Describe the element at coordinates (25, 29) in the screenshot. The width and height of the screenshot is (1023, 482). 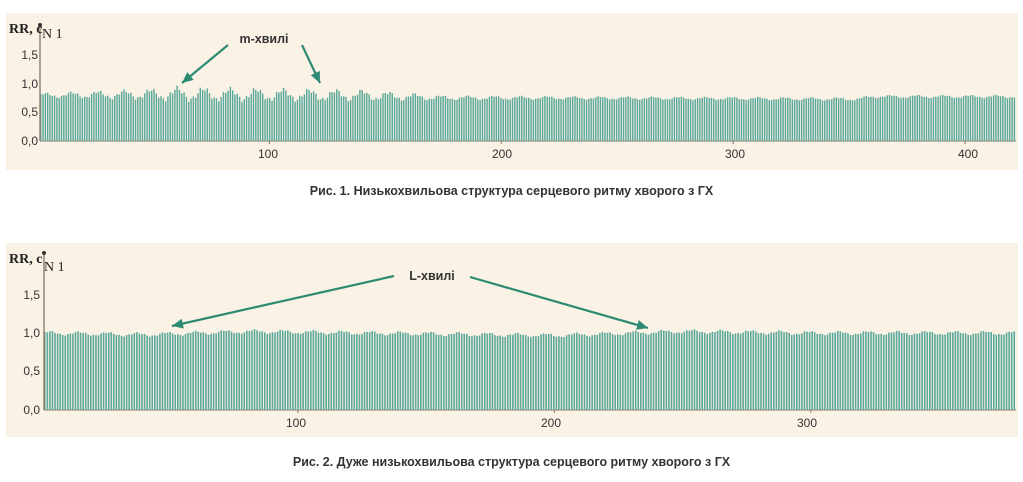
I see `y-axis-label: RR, c` at that location.